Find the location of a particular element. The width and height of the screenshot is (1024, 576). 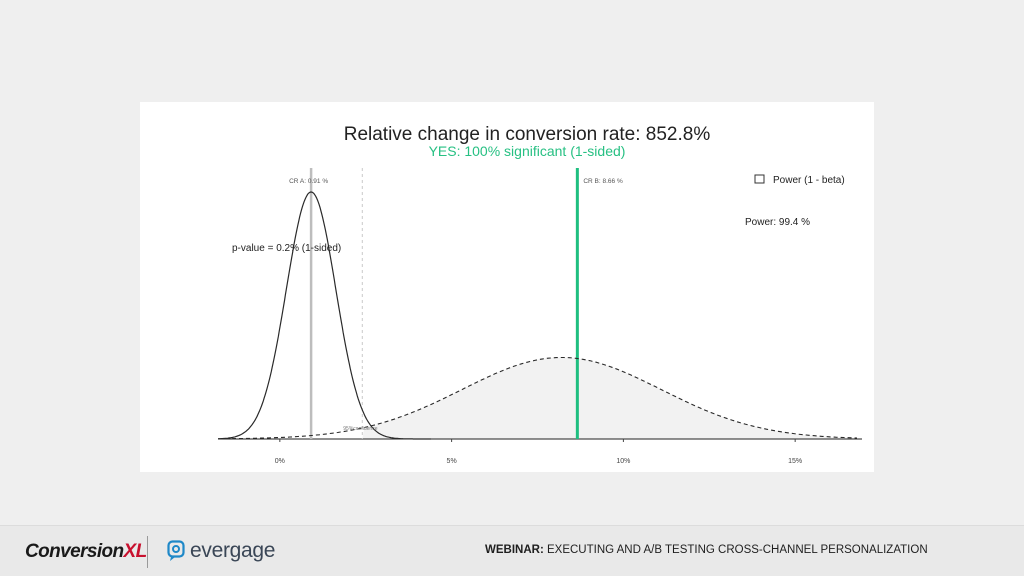

logo-suffix: XL is located at coordinates (135, 551).